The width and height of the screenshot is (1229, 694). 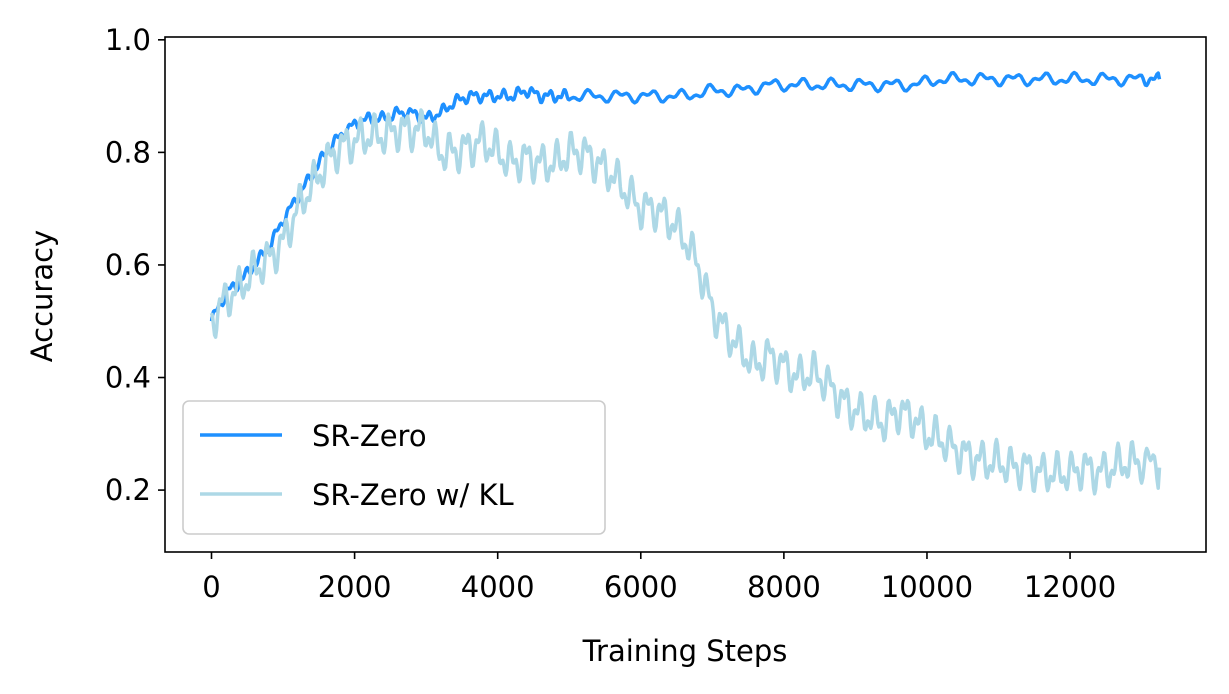 I want to click on x-tick-label: 12000, so click(x=1070, y=587).